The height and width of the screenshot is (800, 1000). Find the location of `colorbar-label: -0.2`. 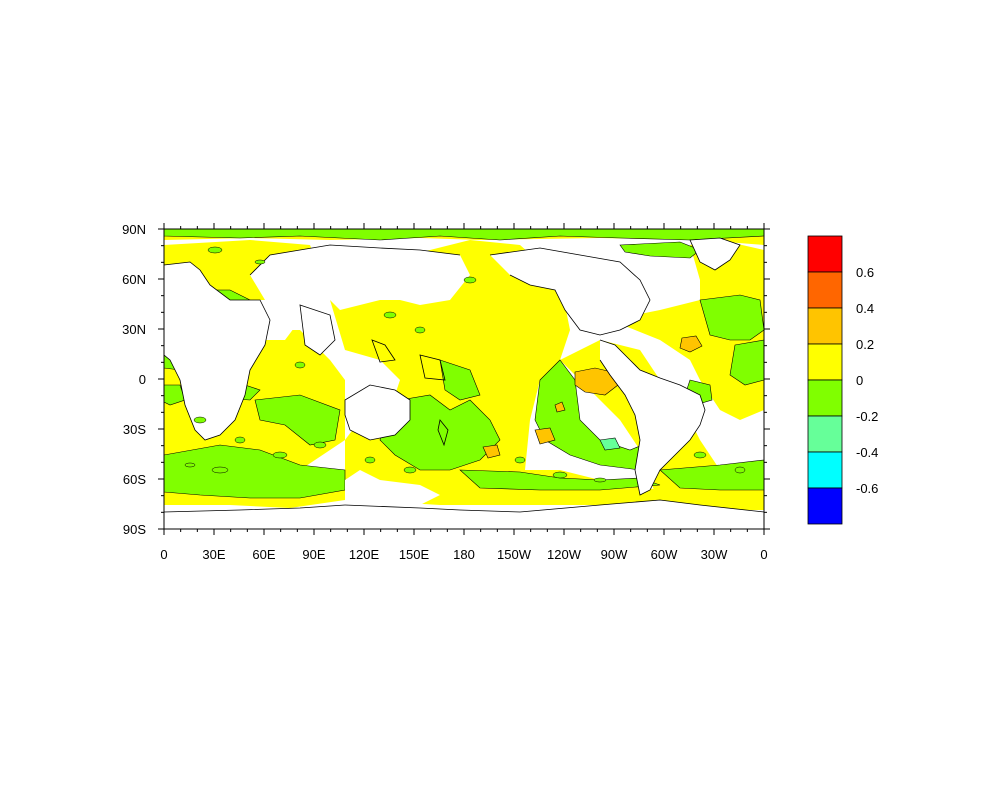

colorbar-label: -0.2 is located at coordinates (867, 416).